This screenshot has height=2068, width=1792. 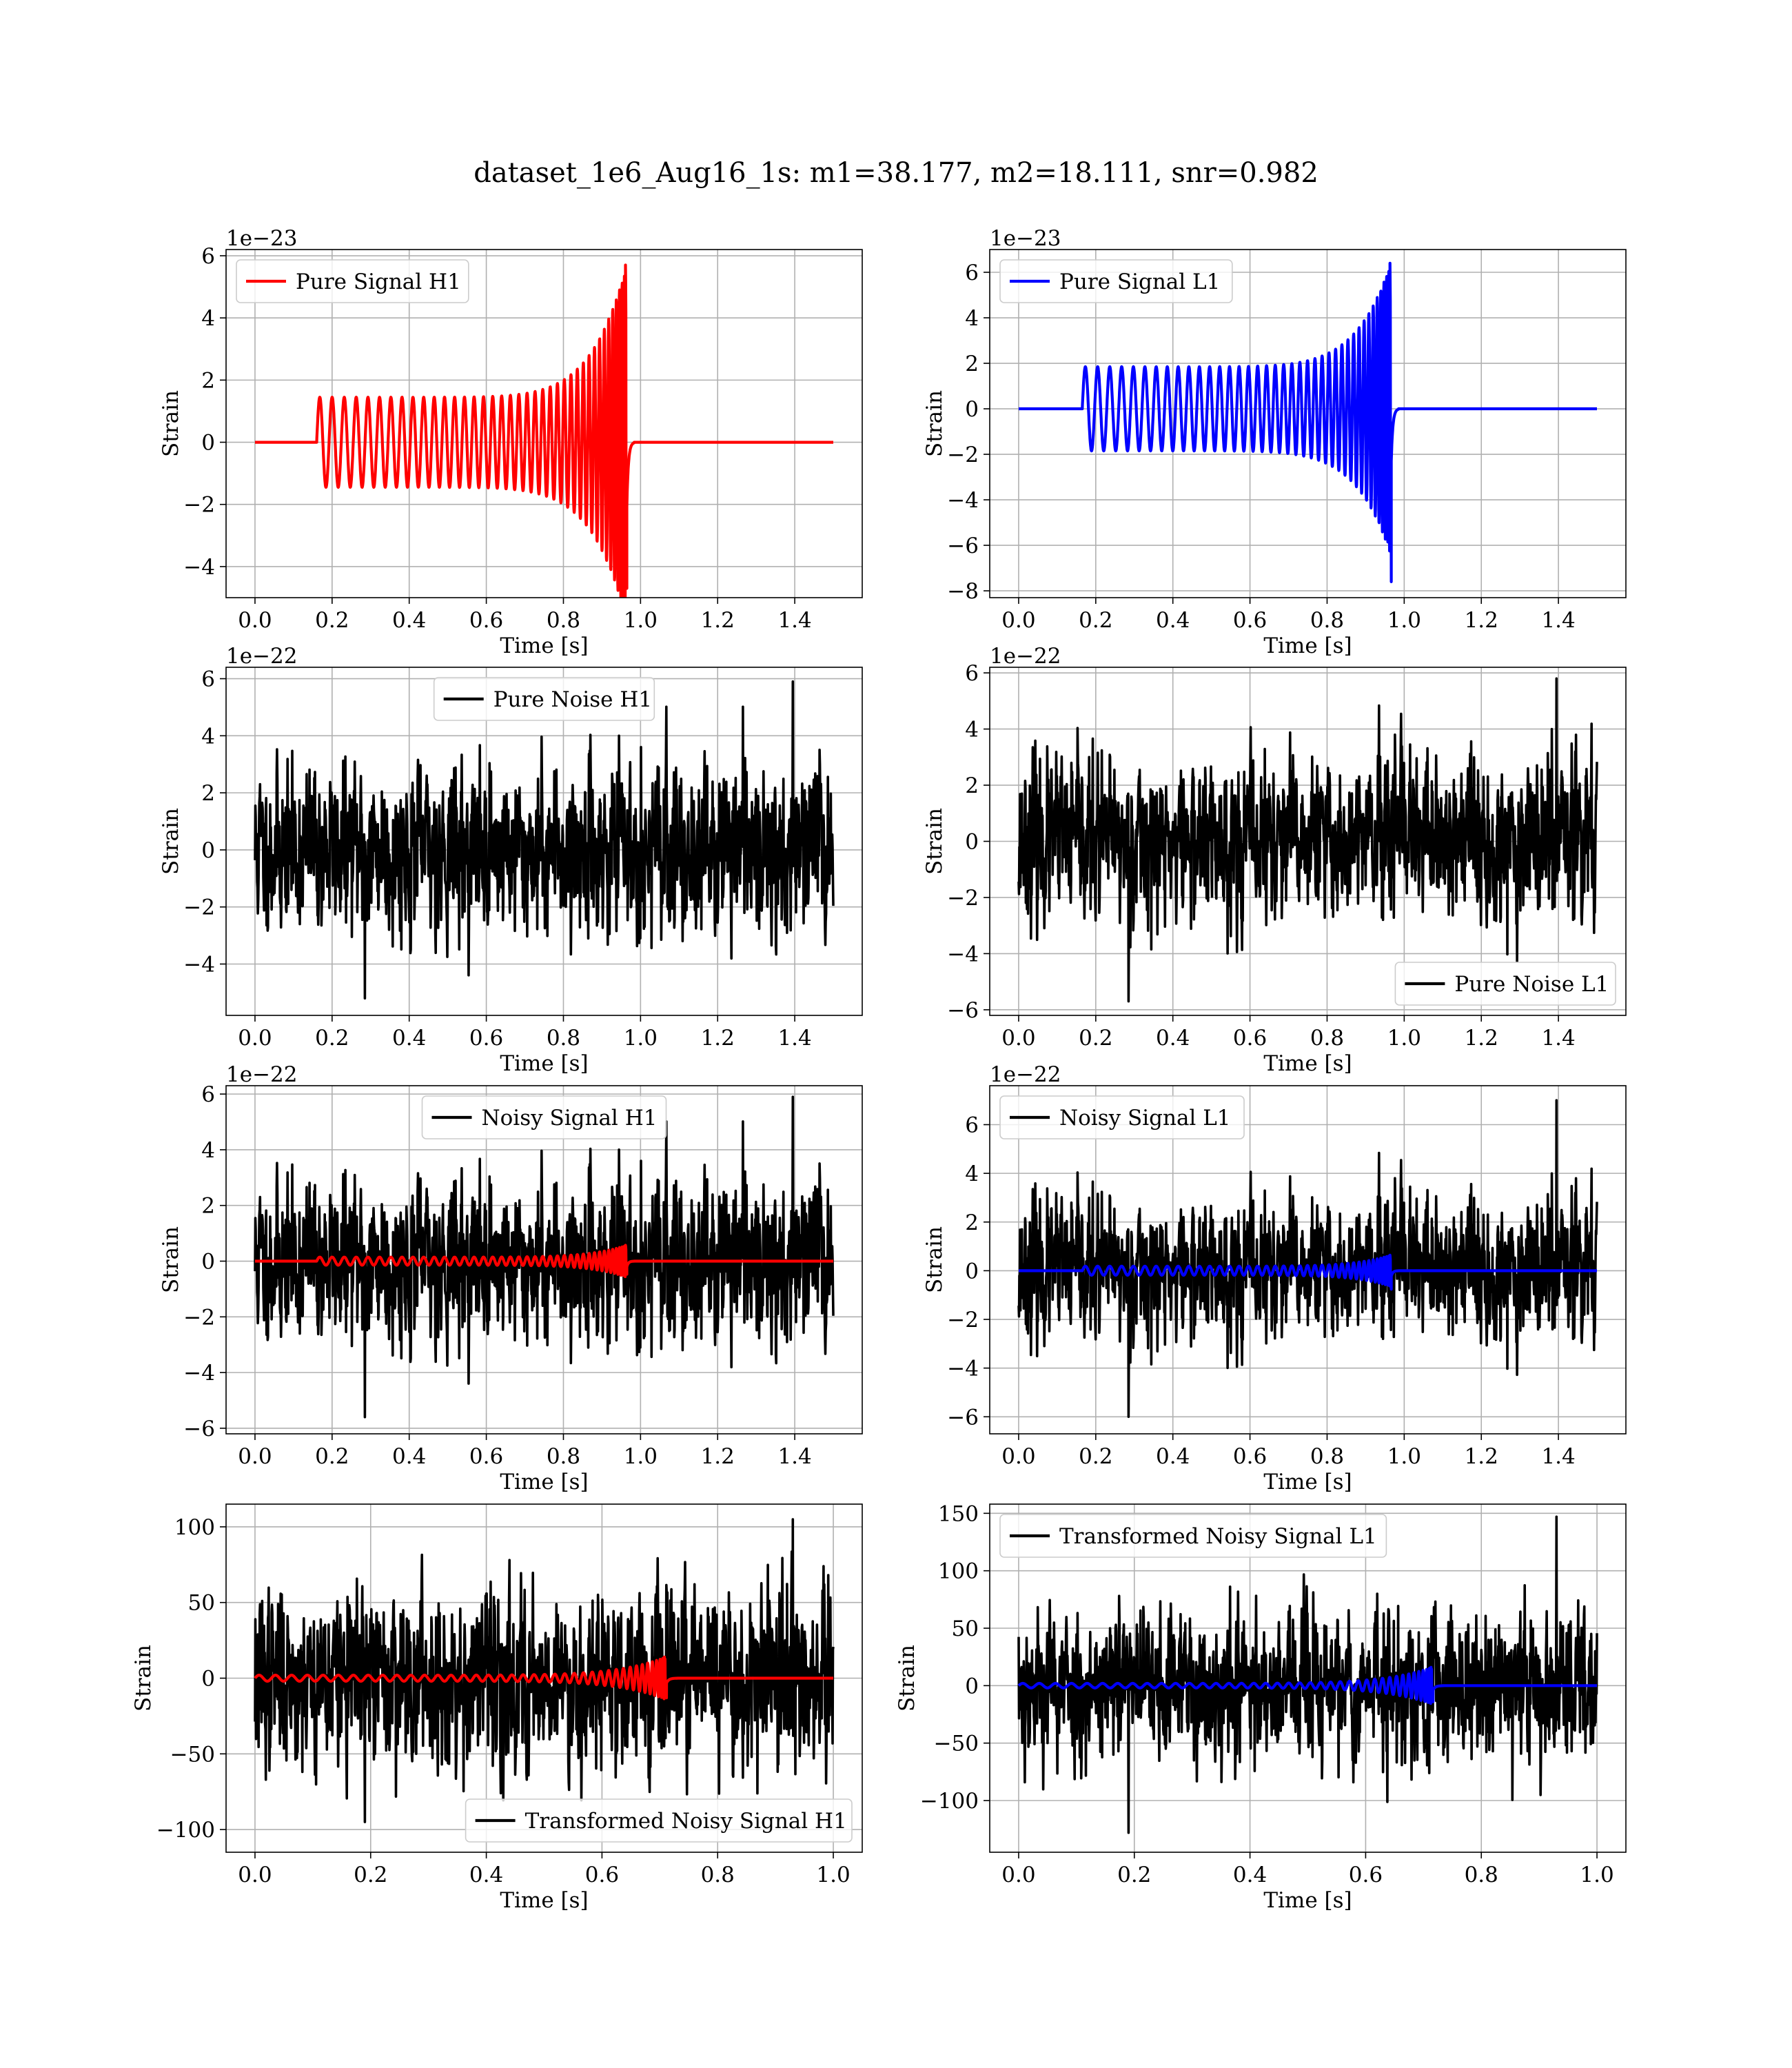 I want to click on legend-label: Noisy Signal H1, so click(x=570, y=1118).